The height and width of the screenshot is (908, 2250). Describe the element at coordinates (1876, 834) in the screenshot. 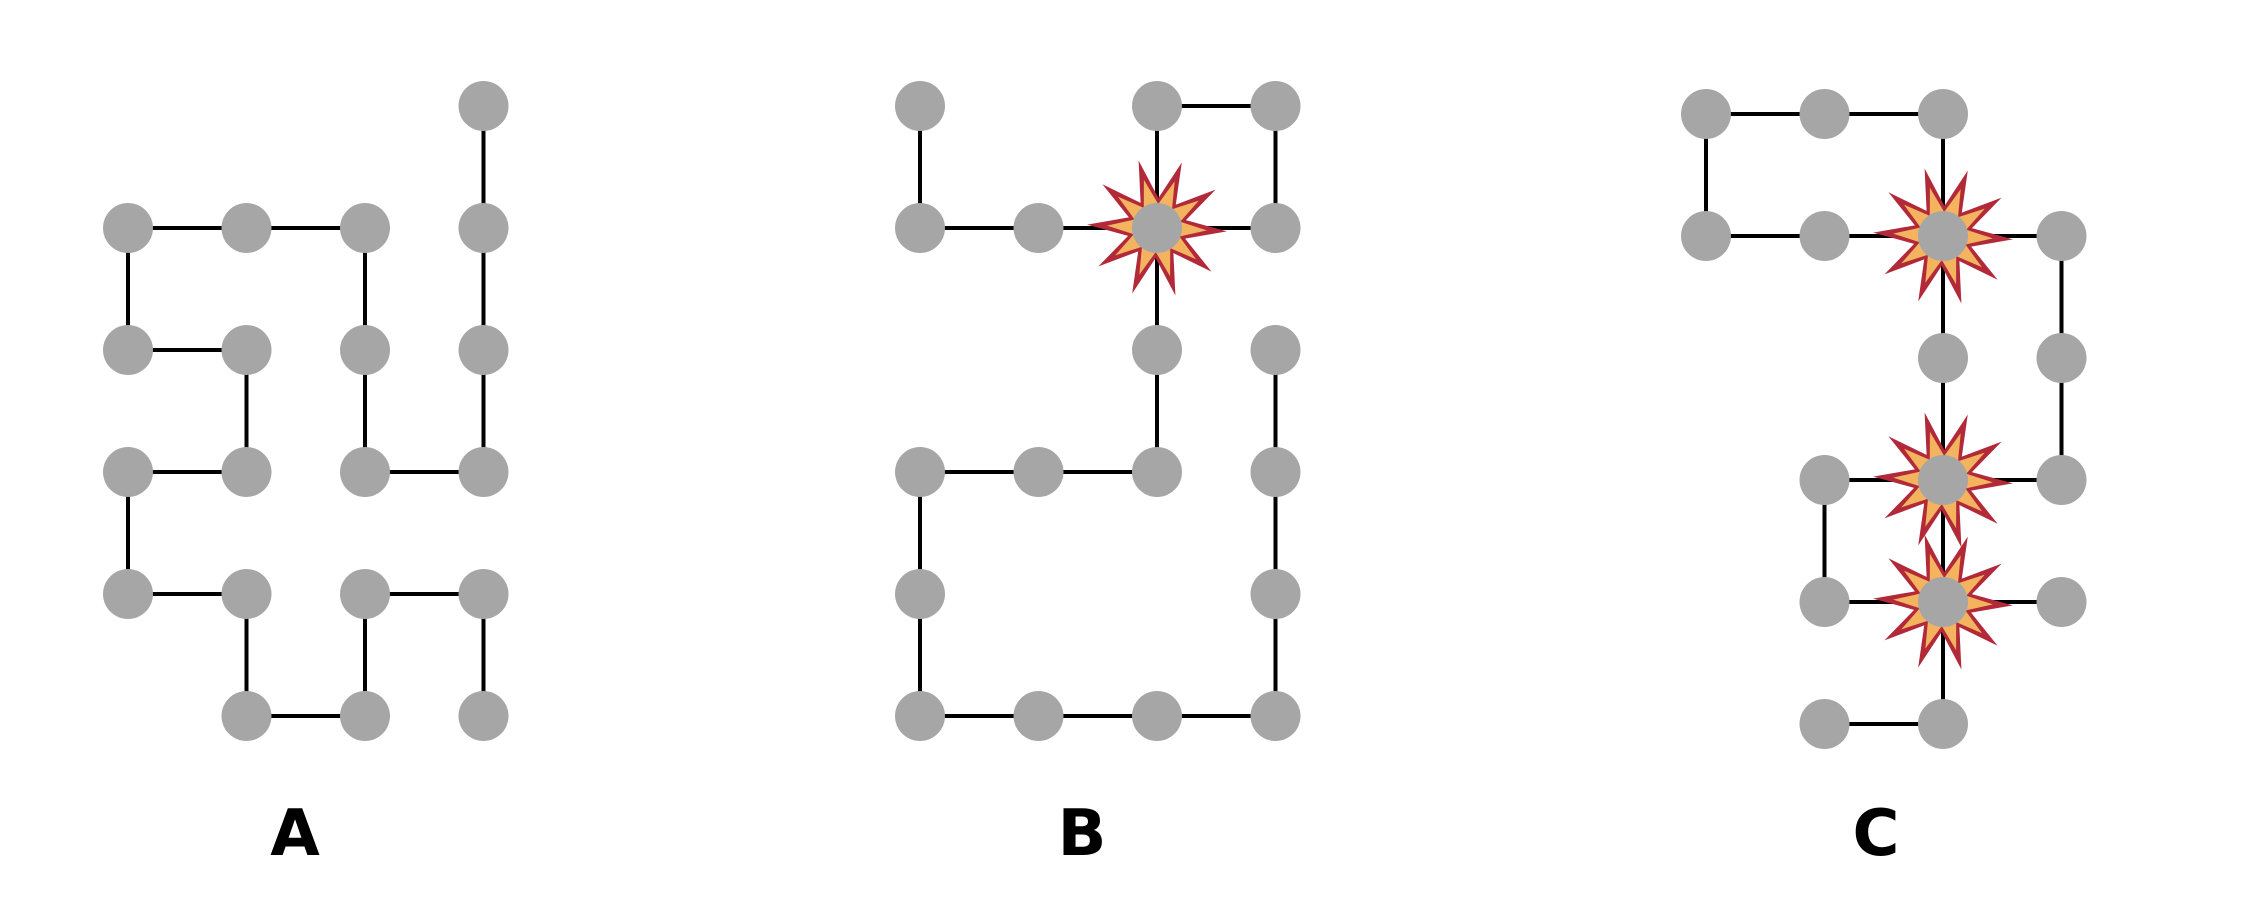

I see `label-c: C` at that location.